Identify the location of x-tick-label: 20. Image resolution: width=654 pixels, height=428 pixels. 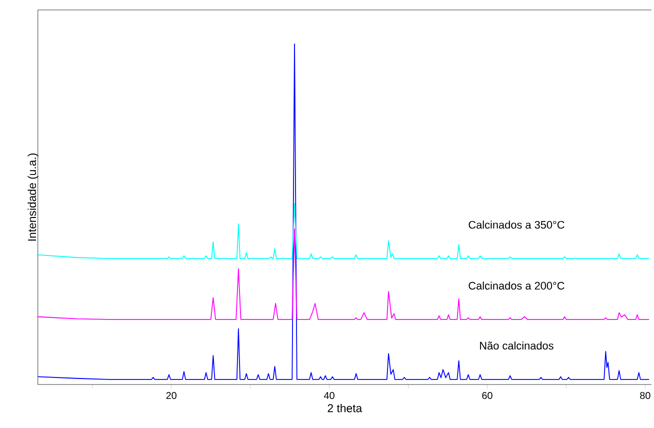
(171, 395).